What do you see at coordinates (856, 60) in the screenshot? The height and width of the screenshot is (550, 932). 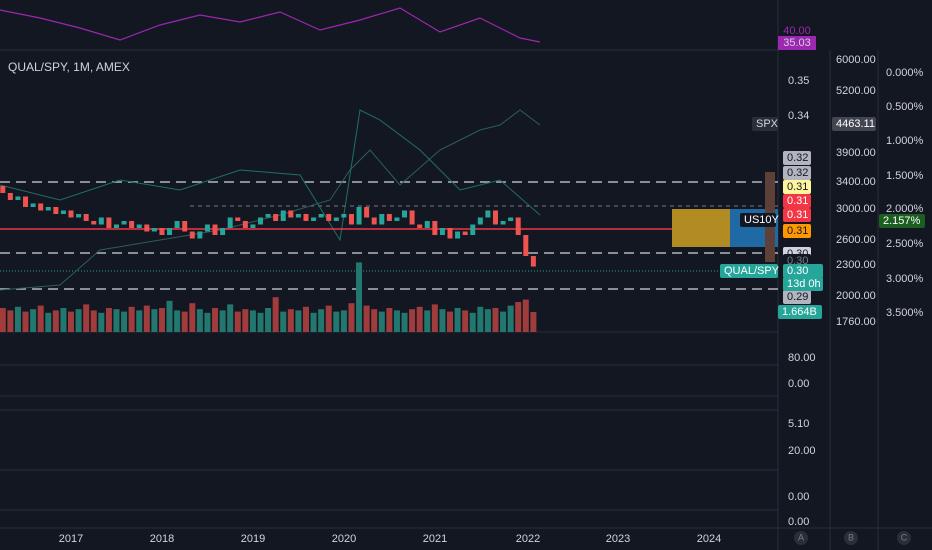 I see `spx-tick-label: 6000.00` at bounding box center [856, 60].